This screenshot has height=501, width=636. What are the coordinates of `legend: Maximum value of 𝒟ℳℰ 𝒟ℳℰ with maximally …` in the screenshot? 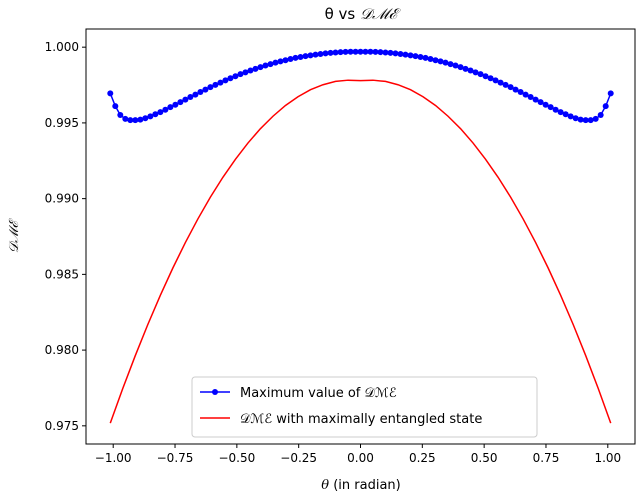 It's located at (364, 407).